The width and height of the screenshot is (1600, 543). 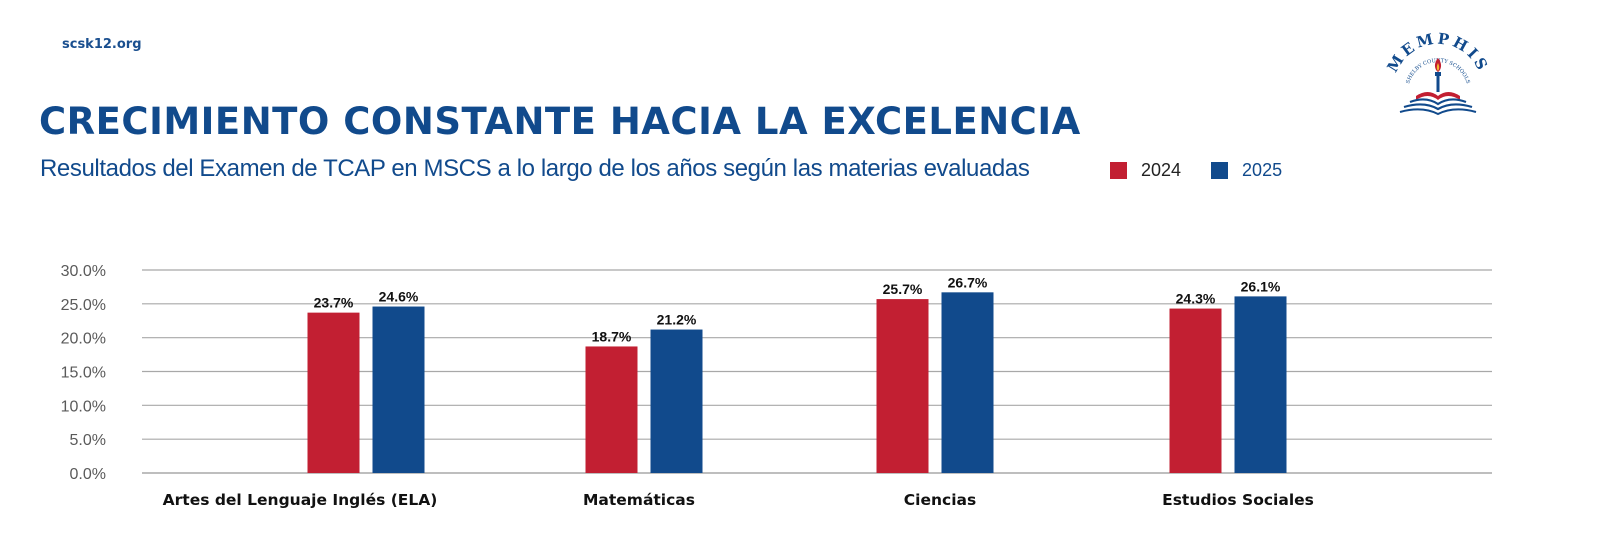 I want to click on y-tick-label: 0.0%, so click(x=88, y=474).